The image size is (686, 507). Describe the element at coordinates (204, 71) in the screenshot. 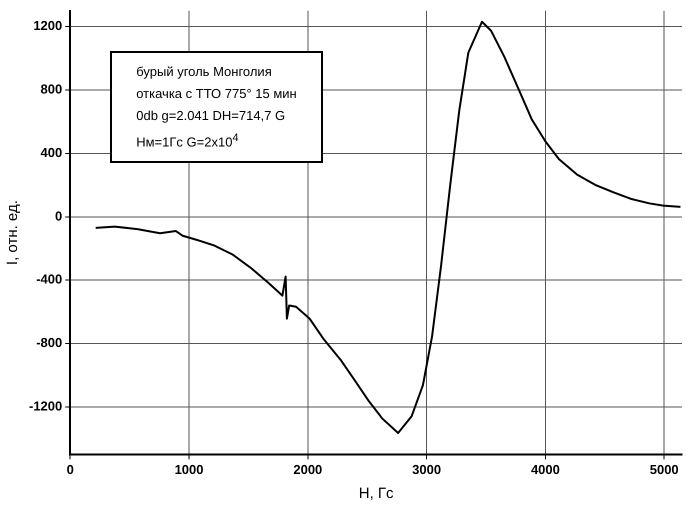

I see `annotation: бурый уголь Монголия` at that location.